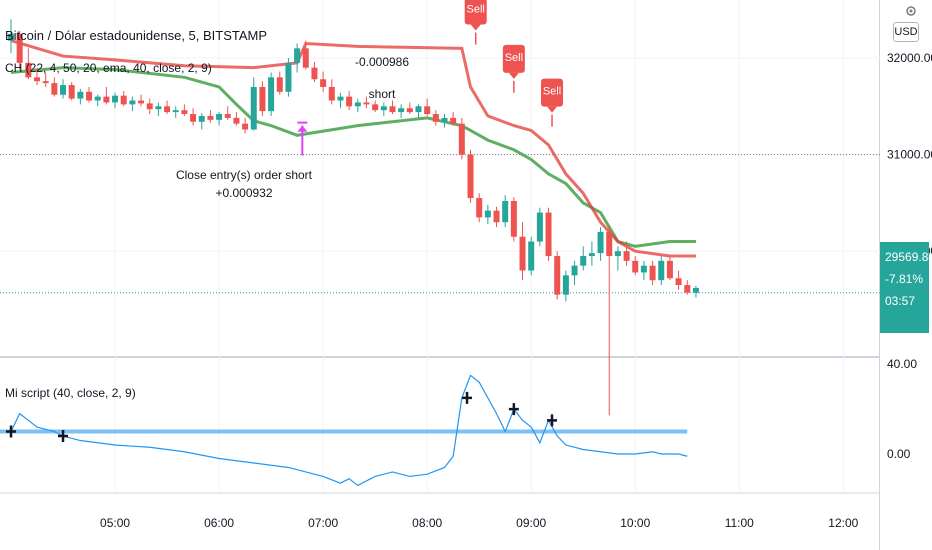  Describe the element at coordinates (427, 523) in the screenshot. I see `time-tick-label: 08:00` at that location.